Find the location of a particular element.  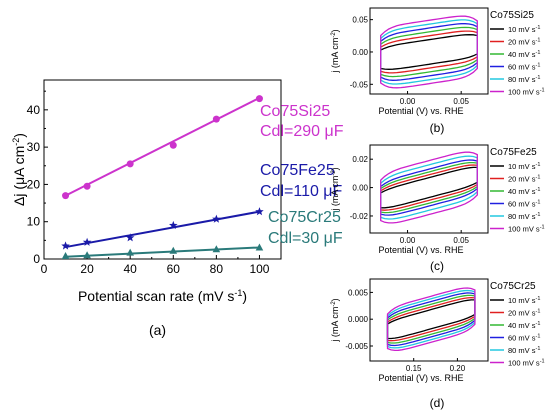

series-annotation-co75cr25: Cdl=30 μF is located at coordinates (305, 238).